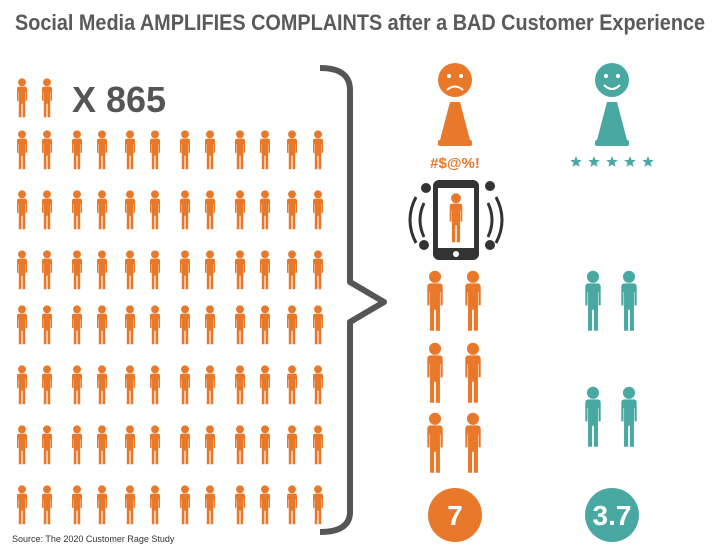  What do you see at coordinates (353, 300) in the screenshot?
I see `bracket` at bounding box center [353, 300].